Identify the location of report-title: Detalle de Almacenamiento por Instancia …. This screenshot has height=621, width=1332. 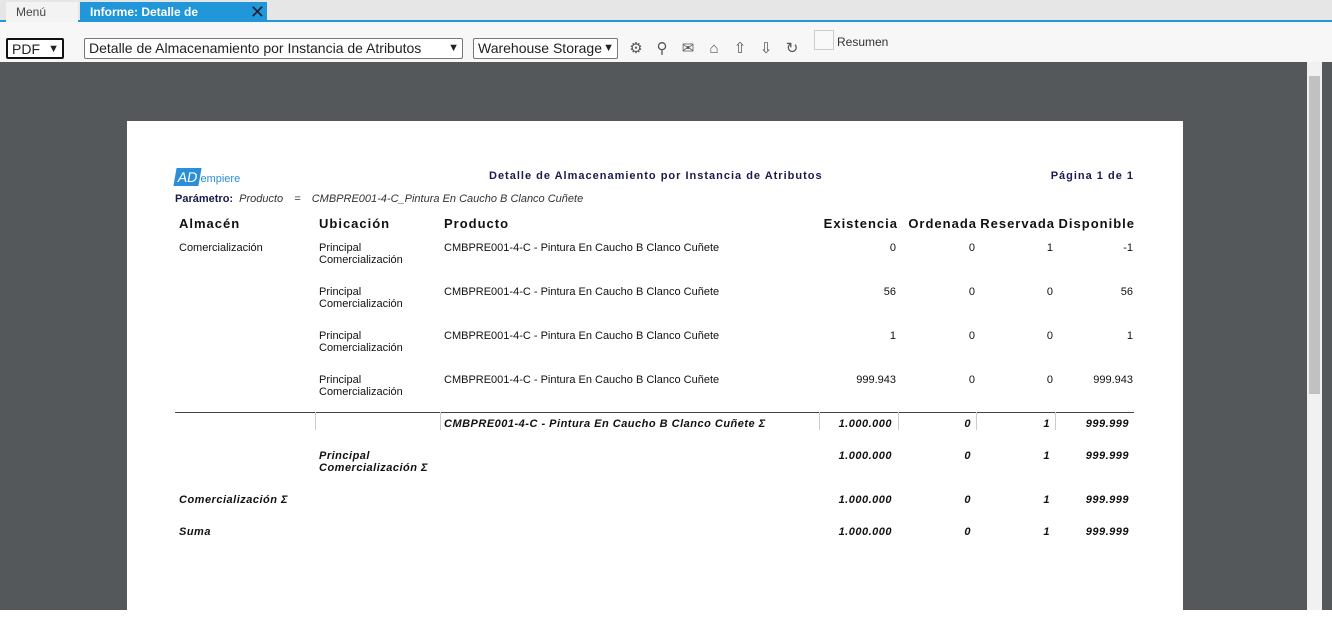
(656, 176).